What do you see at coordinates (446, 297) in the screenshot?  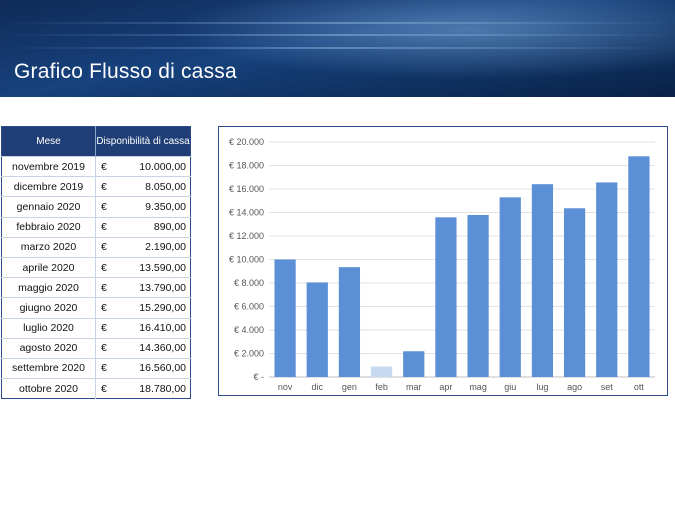 I see `bar-apr` at bounding box center [446, 297].